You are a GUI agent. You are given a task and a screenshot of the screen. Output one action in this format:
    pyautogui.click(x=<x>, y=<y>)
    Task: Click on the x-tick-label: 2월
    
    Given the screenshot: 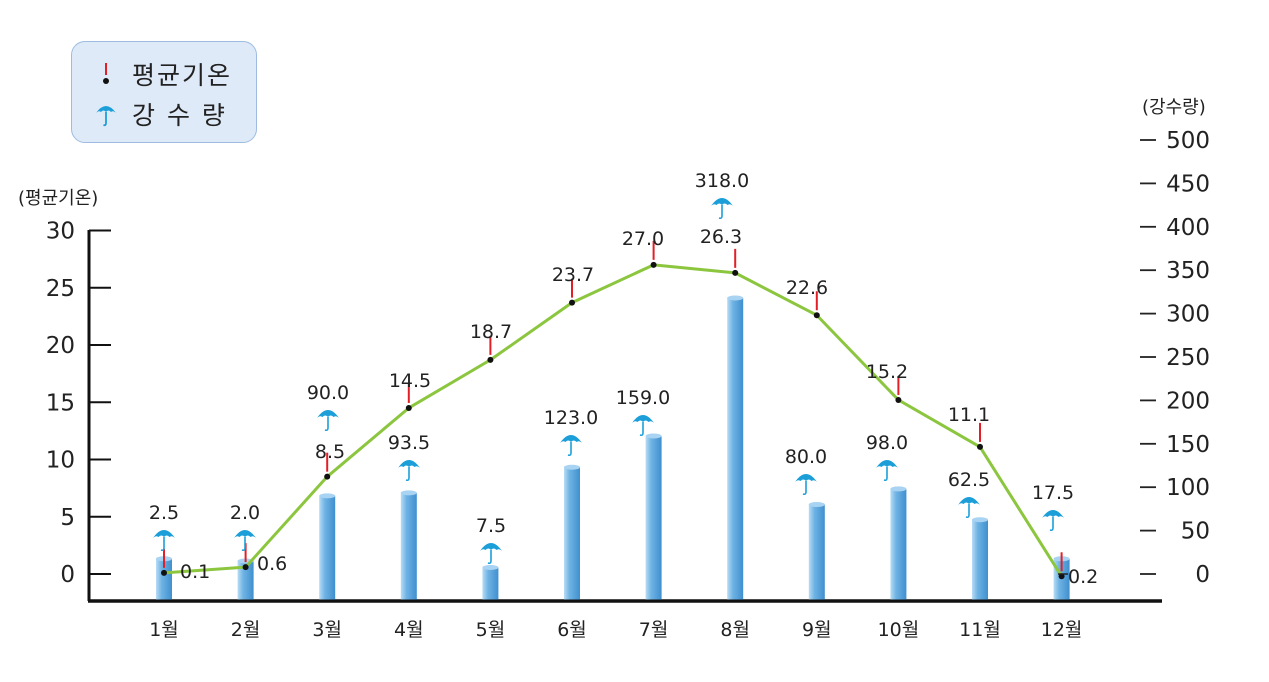 What is the action you would take?
    pyautogui.click(x=246, y=630)
    